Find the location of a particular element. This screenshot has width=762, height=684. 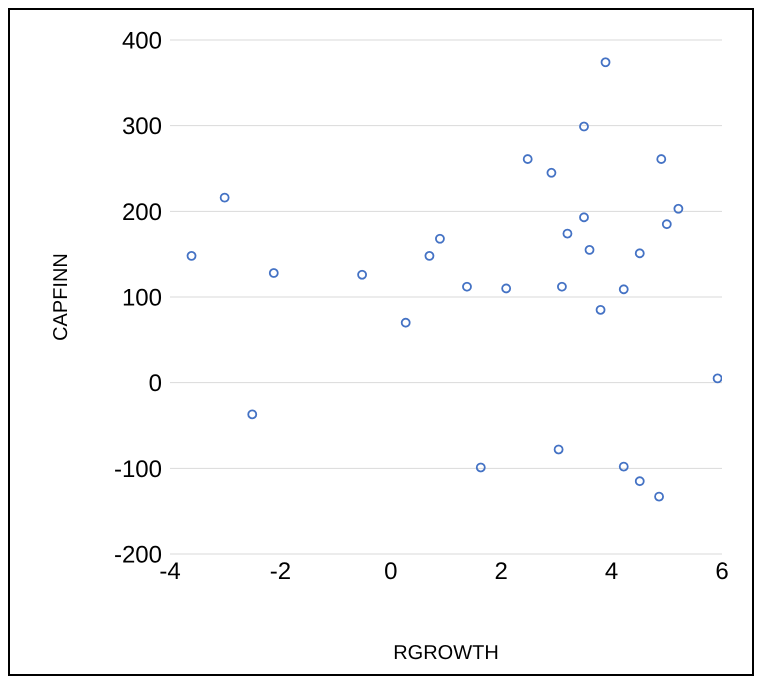

y-axis-title: CAPFINN is located at coordinates (61, 297).